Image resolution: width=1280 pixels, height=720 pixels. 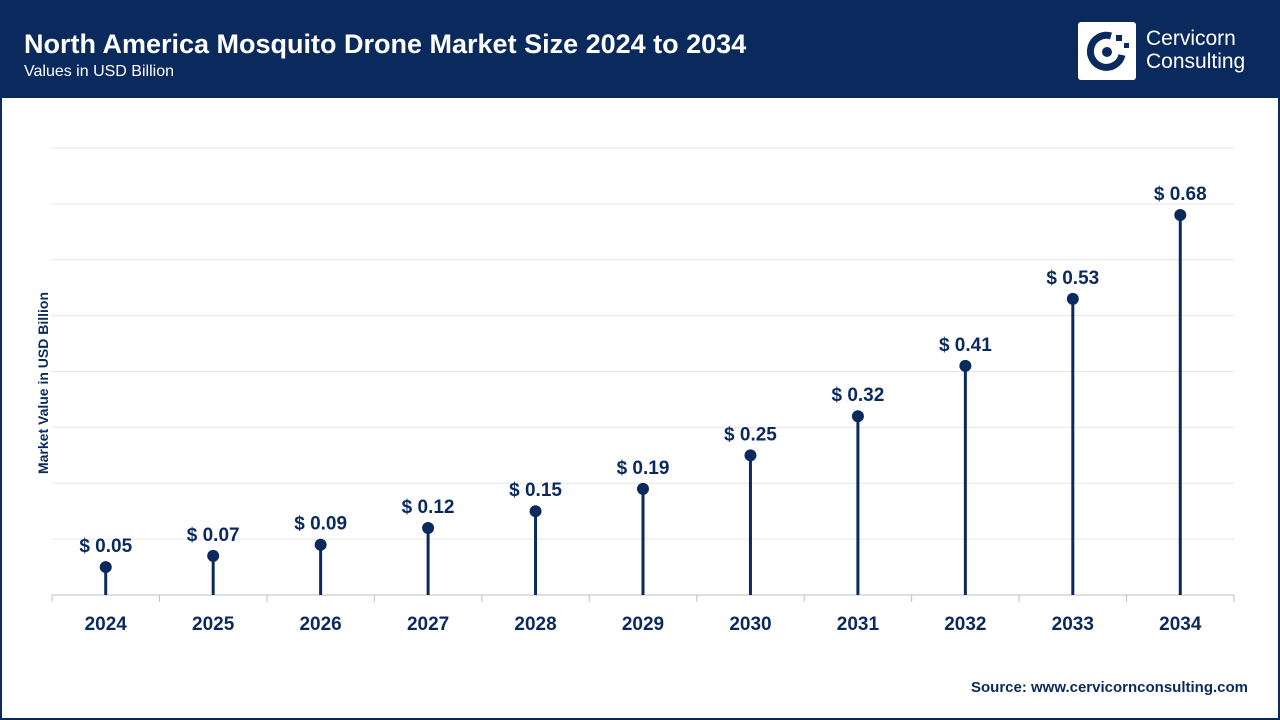 What do you see at coordinates (320, 544) in the screenshot?
I see `lollipop-dot-2026` at bounding box center [320, 544].